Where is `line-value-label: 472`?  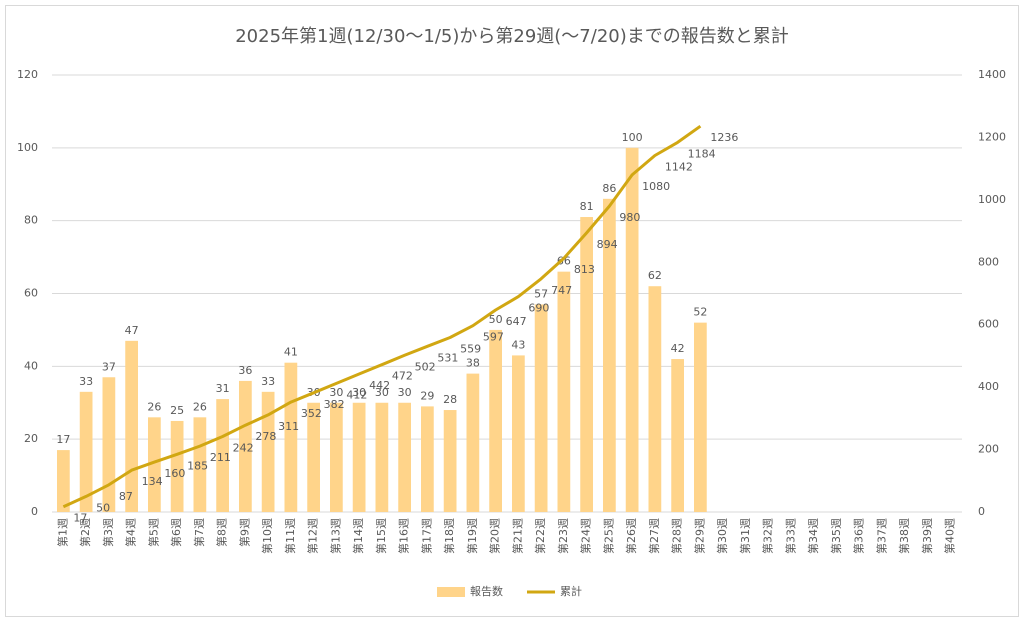 line-value-label: 472 is located at coordinates (402, 376).